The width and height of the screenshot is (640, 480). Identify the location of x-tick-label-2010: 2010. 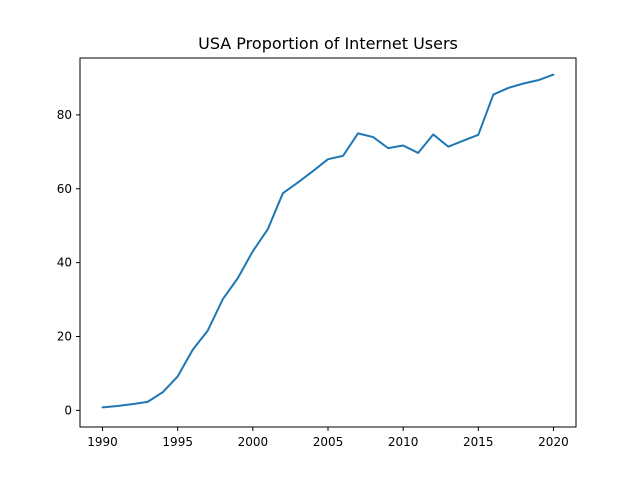
(403, 442).